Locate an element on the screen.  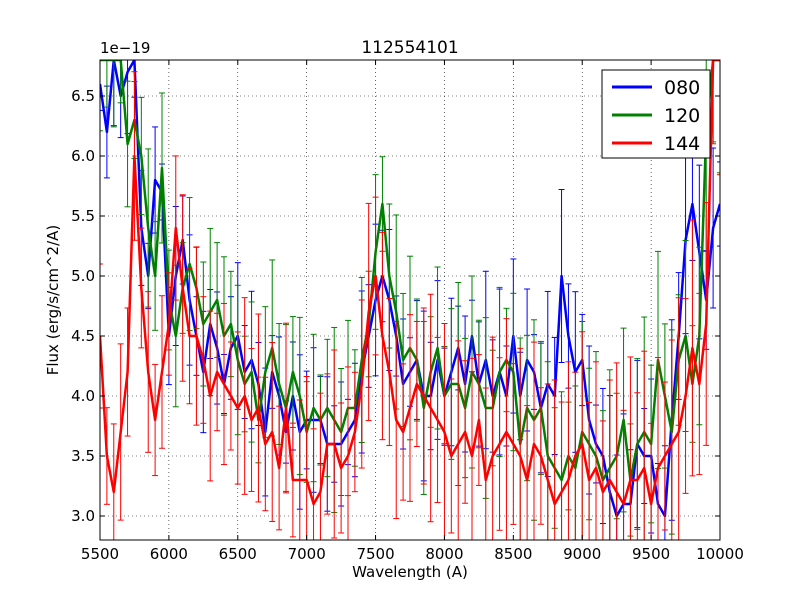
x-tick-label: 8500 is located at coordinates (513, 554).